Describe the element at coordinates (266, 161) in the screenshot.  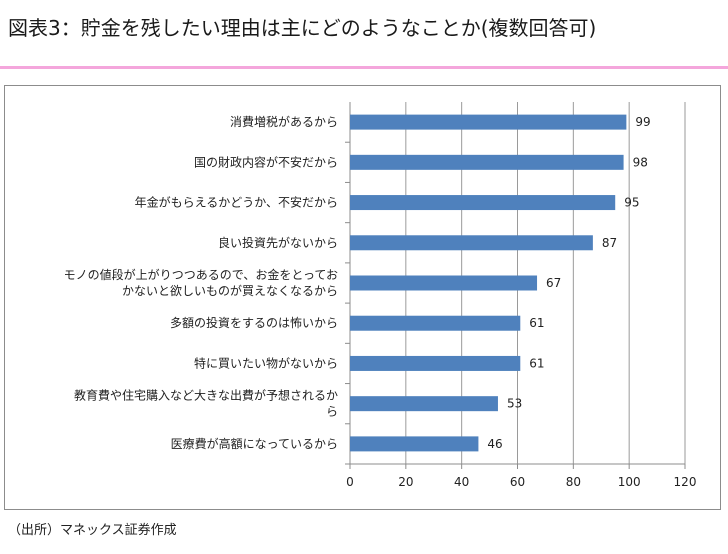
I see `category-label: 国の財政内容が不安だから` at that location.